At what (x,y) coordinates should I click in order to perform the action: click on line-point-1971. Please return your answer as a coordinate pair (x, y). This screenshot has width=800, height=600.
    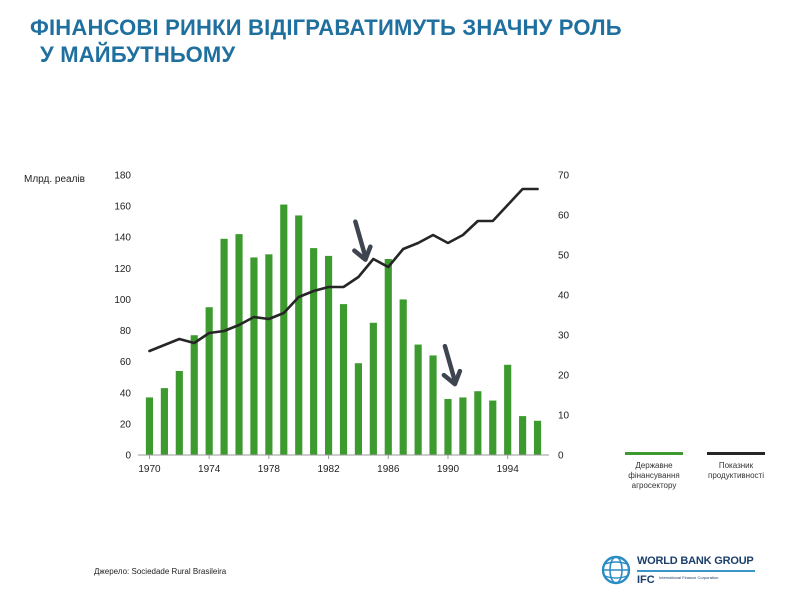
    Looking at the image, I should click on (164, 345).